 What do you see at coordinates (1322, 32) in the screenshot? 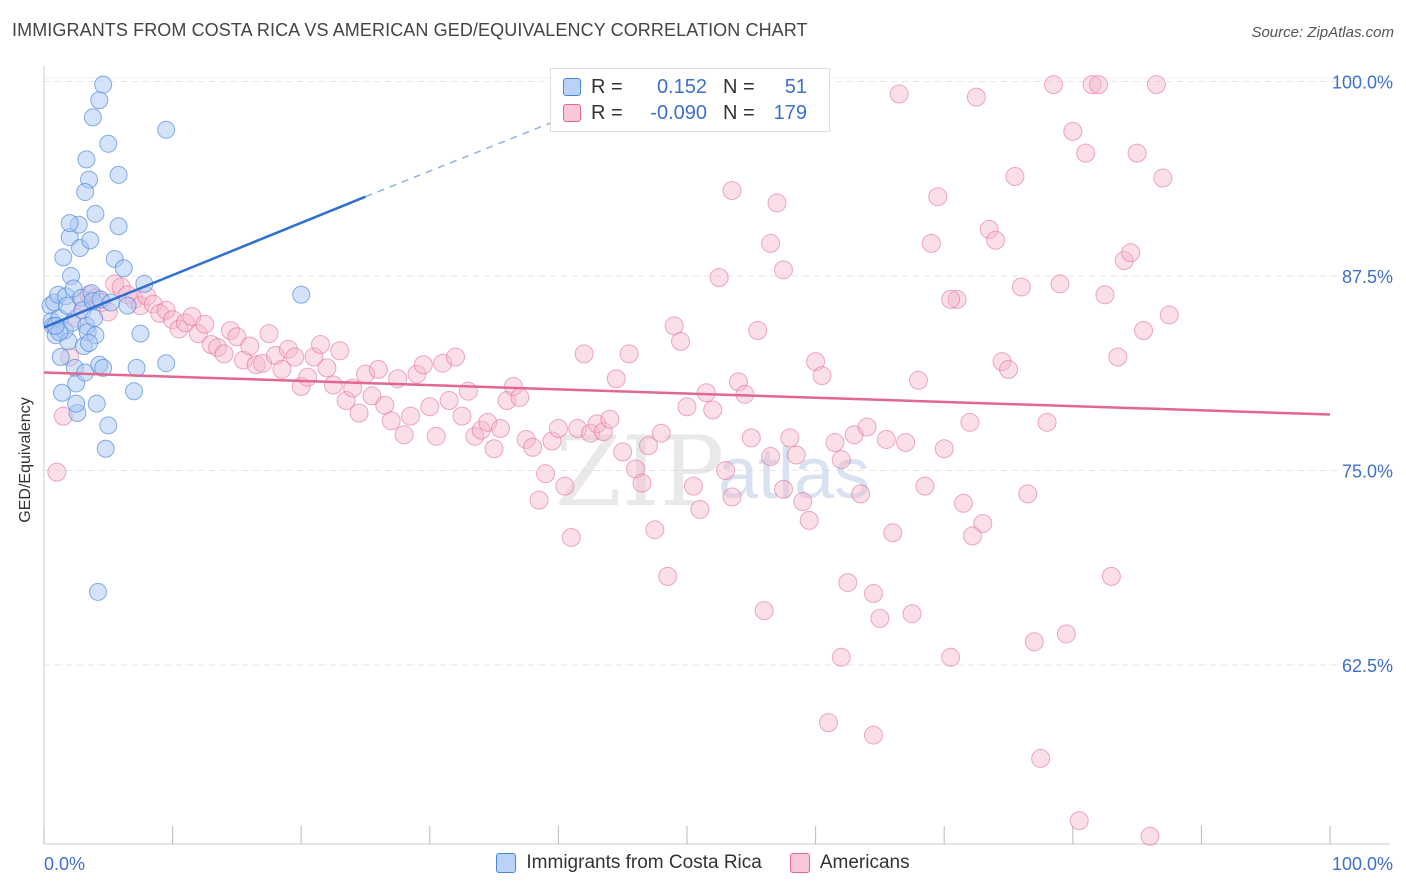
I see `source-label: Source: ZipAtlas.com` at bounding box center [1322, 32].